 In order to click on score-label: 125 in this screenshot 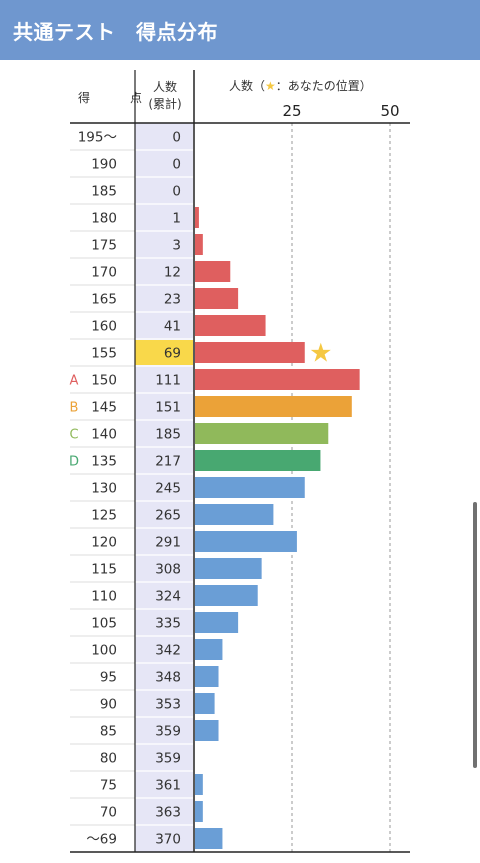, I will do `click(104, 516)`.